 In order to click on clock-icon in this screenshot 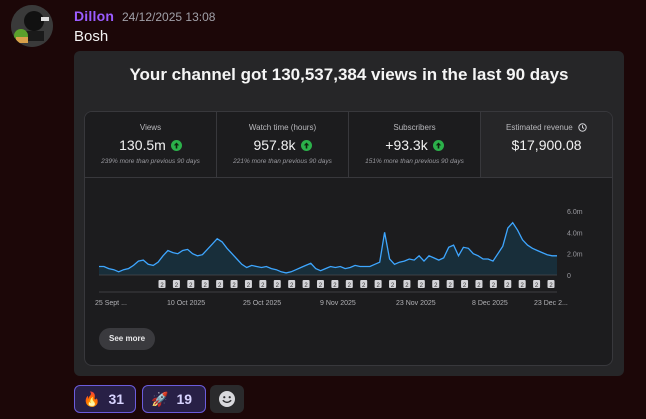, I will do `click(582, 128)`.